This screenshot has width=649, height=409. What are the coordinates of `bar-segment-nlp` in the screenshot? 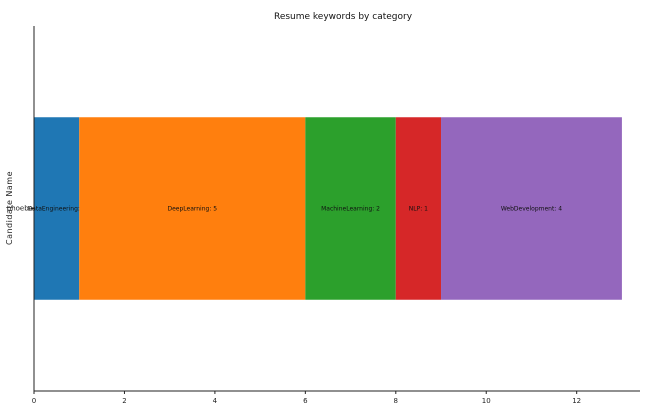 It's located at (418, 208).